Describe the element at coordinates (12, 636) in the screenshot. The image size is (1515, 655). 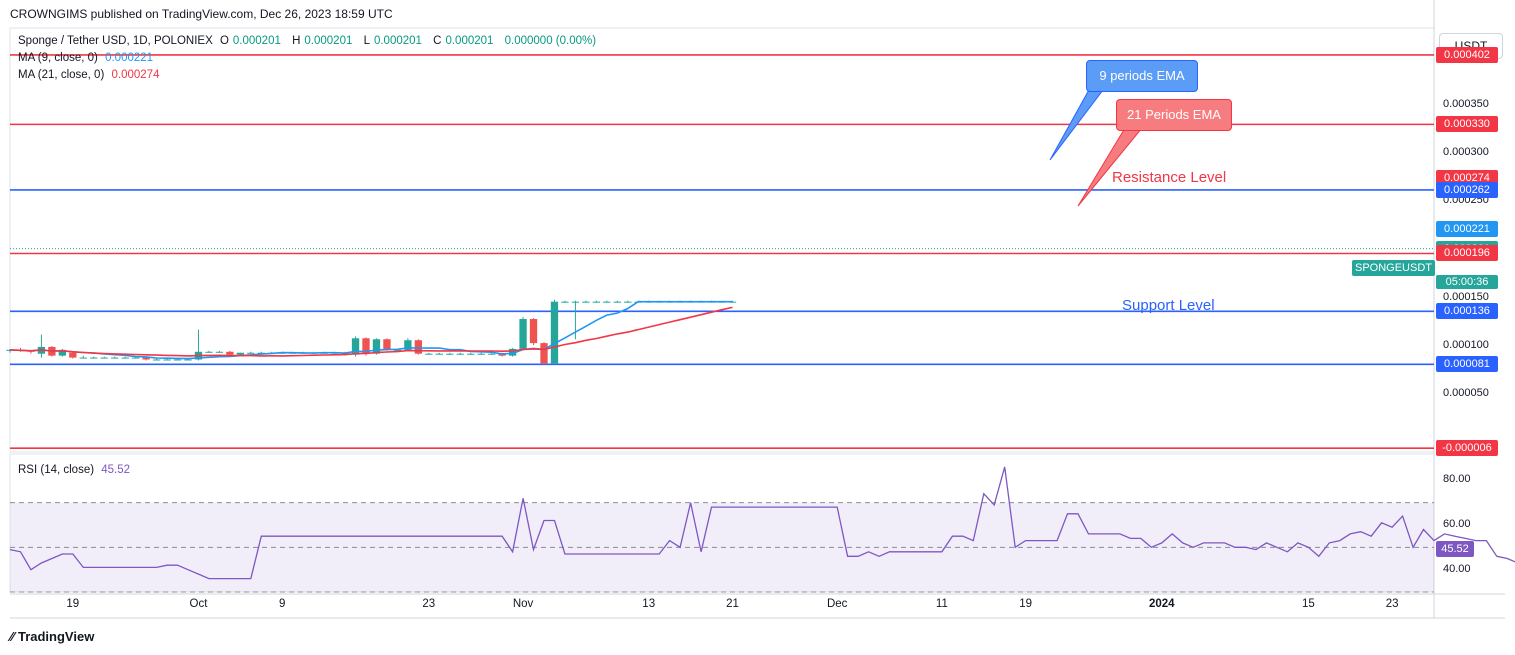
I see `tv-logo-icon: ⁄⁄` at that location.